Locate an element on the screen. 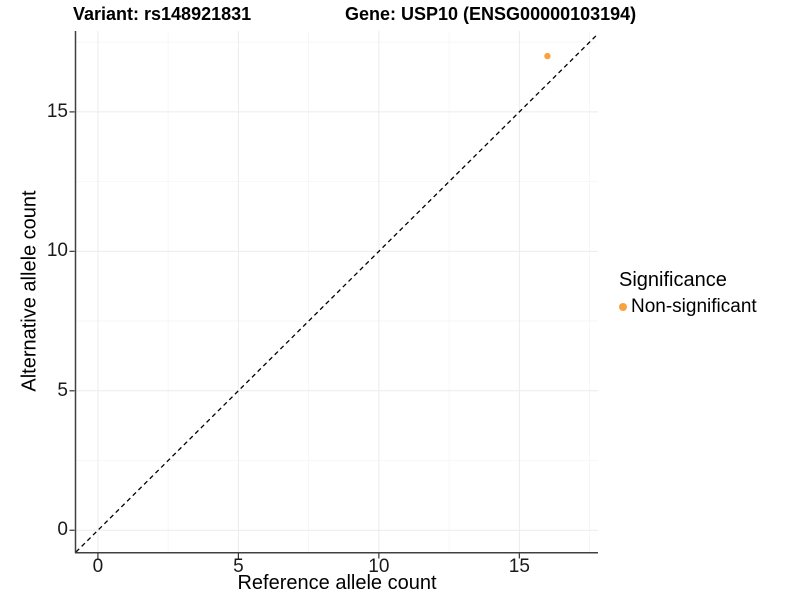 Image resolution: width=800 pixels, height=600 pixels. x-tick-label: 10 is located at coordinates (379, 566).